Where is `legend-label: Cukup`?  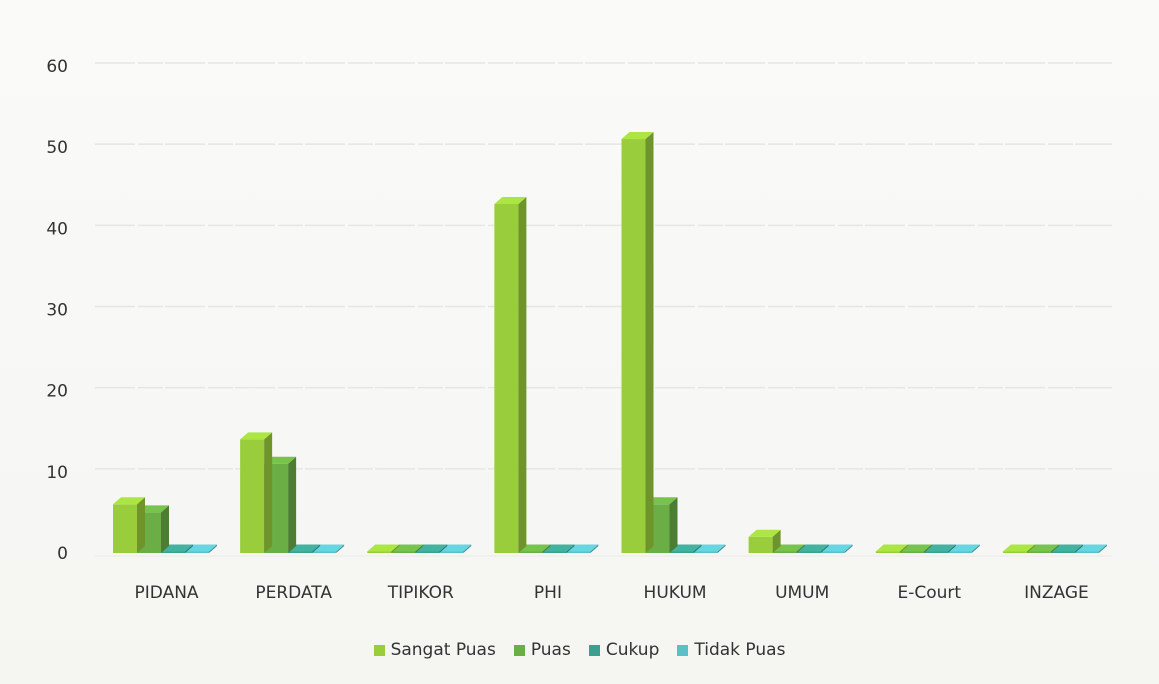 legend-label: Cukup is located at coordinates (632, 650).